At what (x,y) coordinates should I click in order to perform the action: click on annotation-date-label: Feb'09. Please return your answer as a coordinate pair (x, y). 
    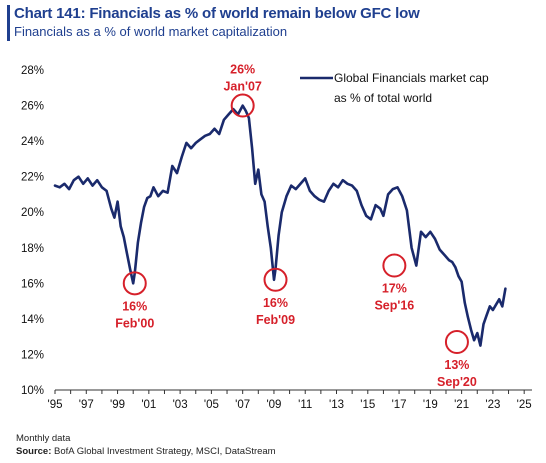
    Looking at the image, I should click on (275, 320).